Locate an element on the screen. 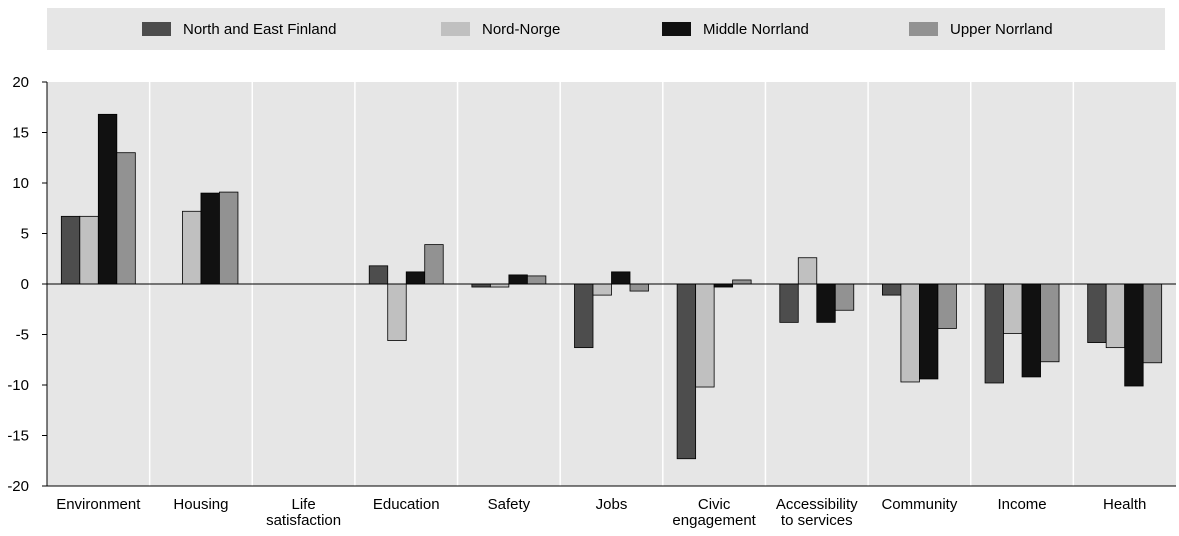 The width and height of the screenshot is (1179, 536). y-tick-label: -15 is located at coordinates (18, 436).